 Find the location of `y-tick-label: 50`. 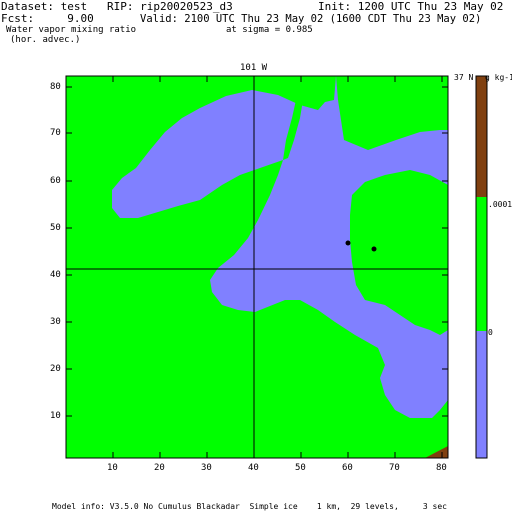

y-tick-label: 50 is located at coordinates (55, 228).